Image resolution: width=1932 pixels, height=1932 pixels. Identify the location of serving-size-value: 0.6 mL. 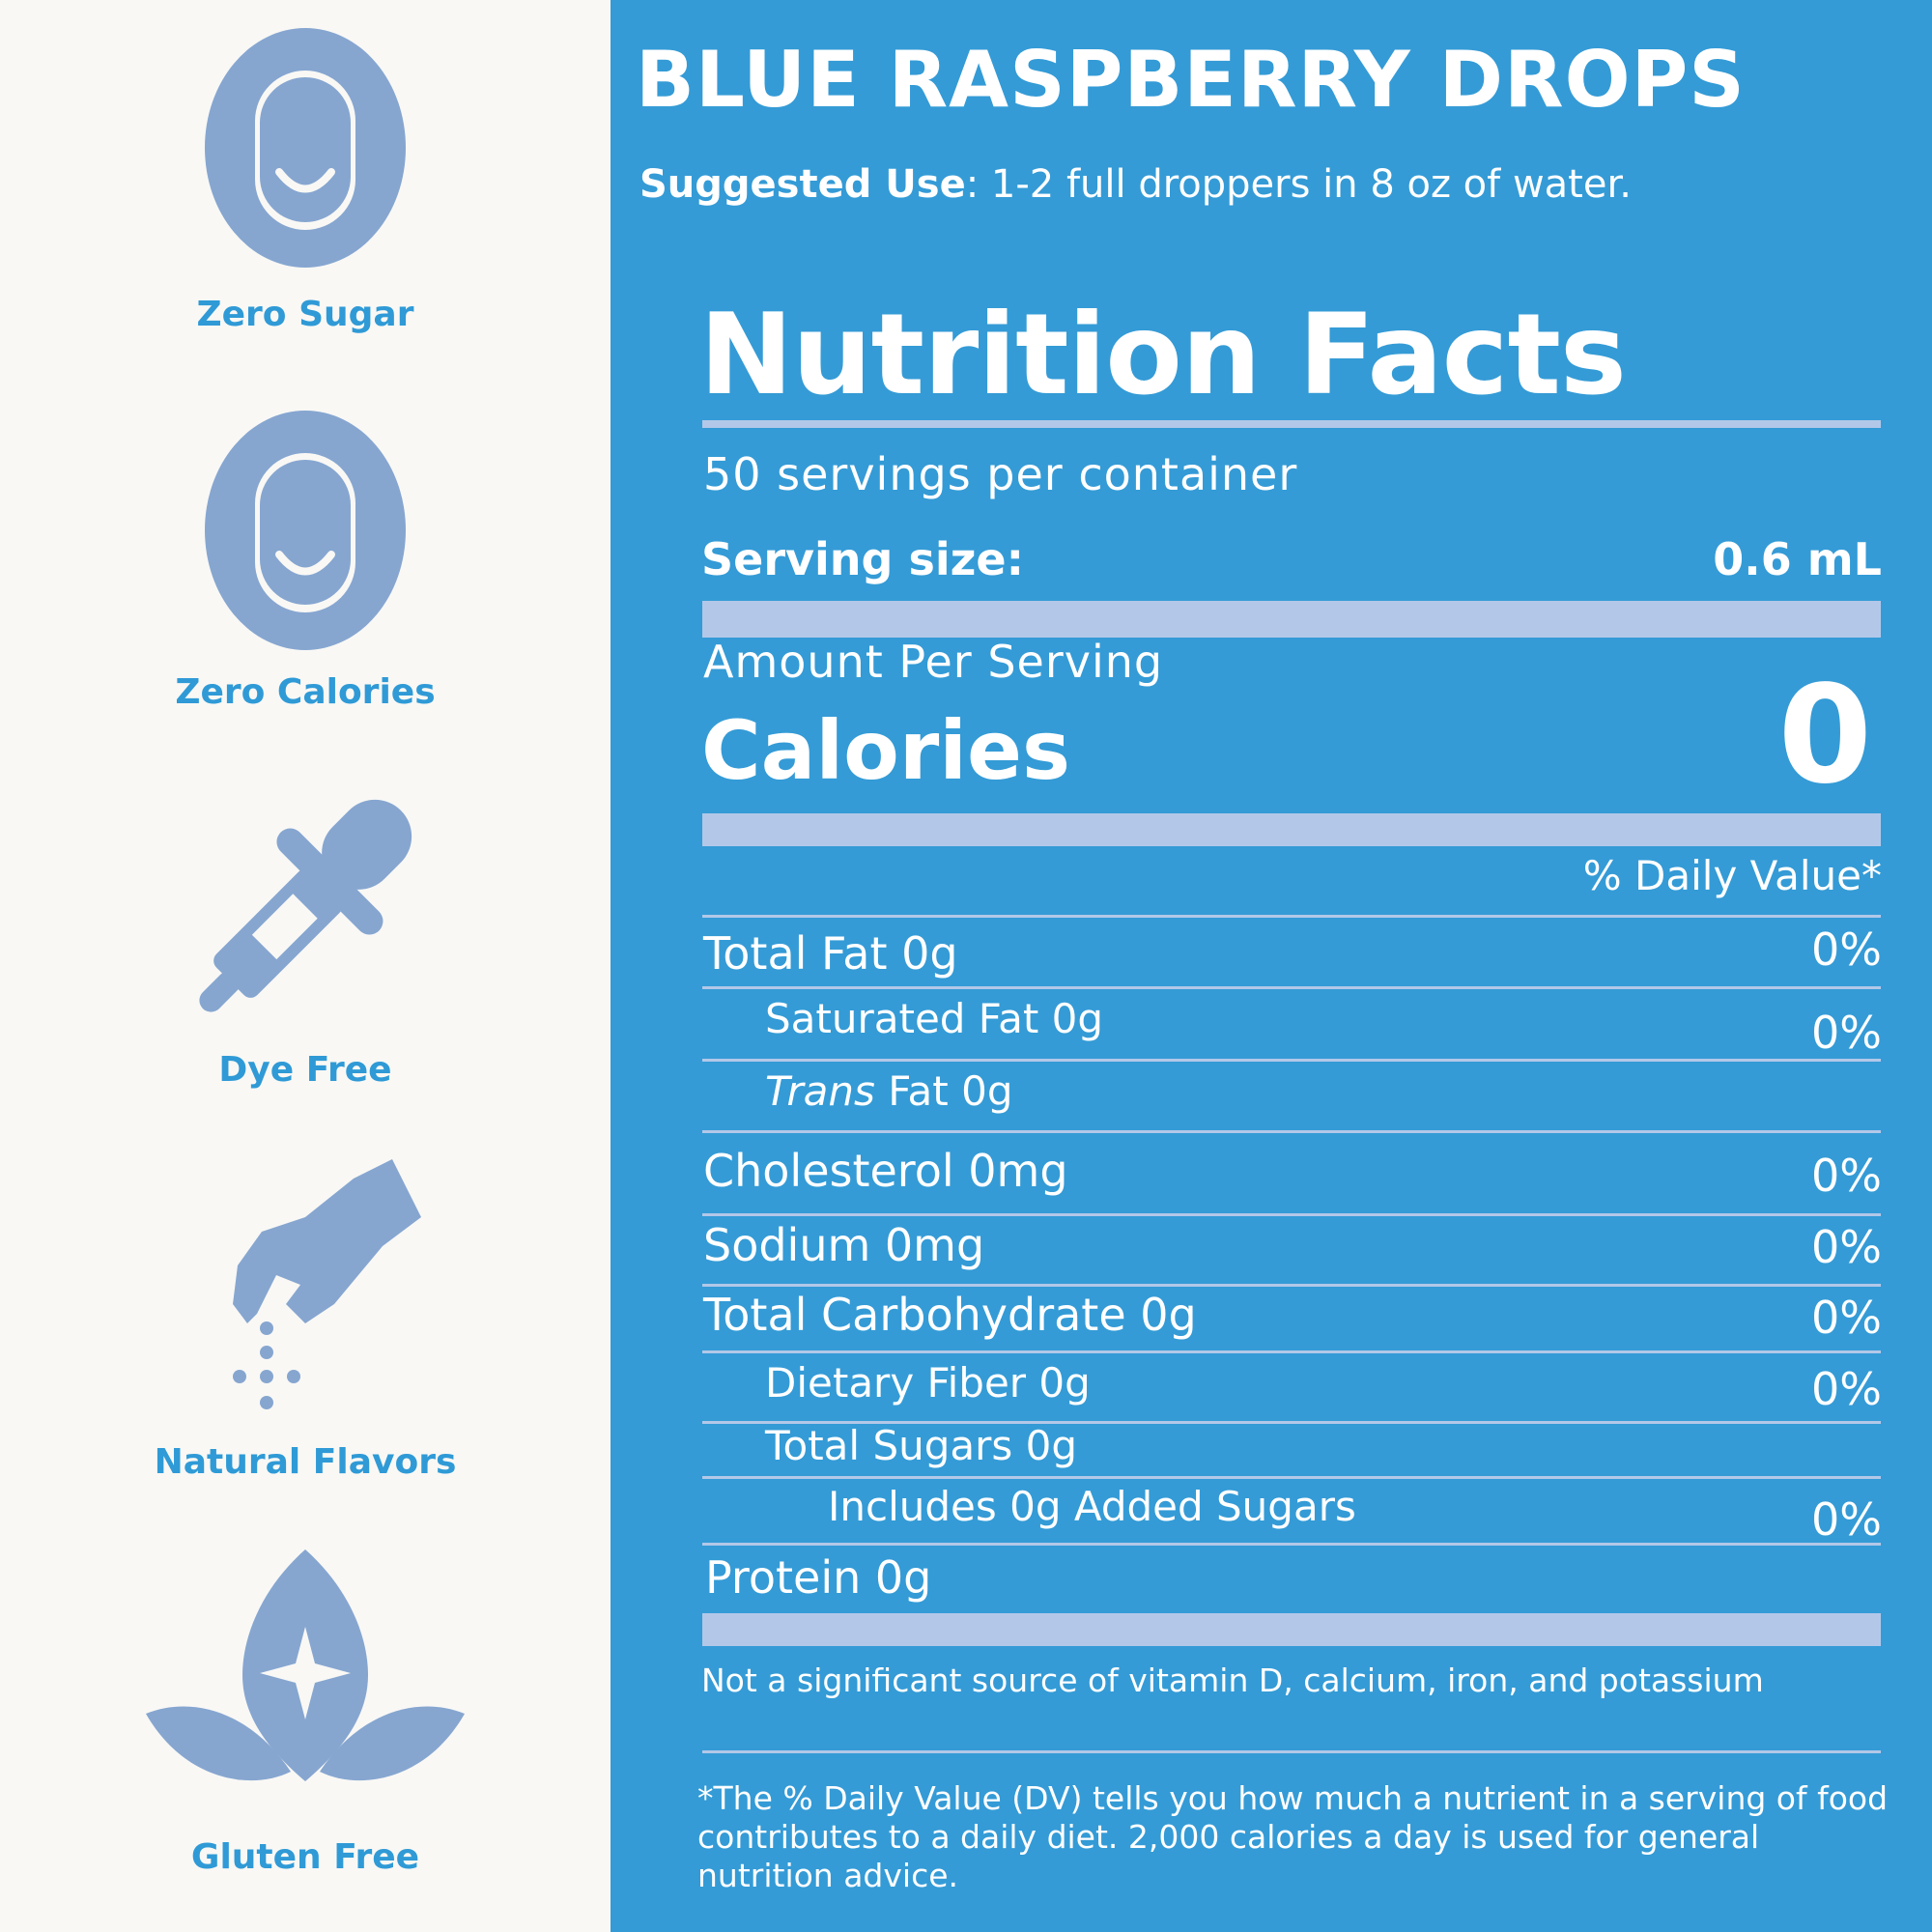
(1797, 559).